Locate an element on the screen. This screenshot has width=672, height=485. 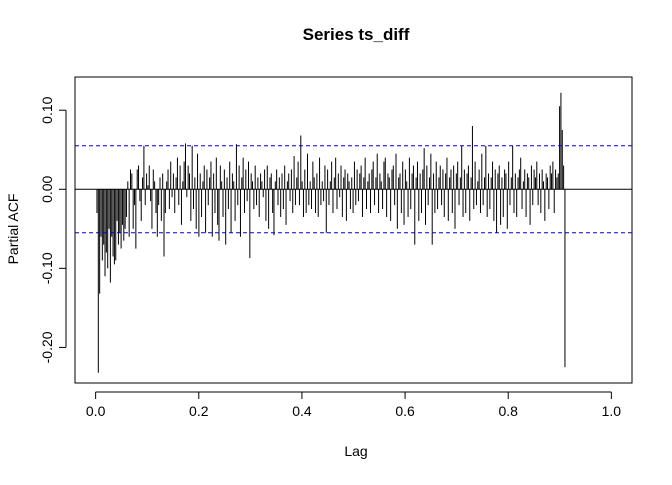
x-tick-label: 0.2 is located at coordinates (199, 411).